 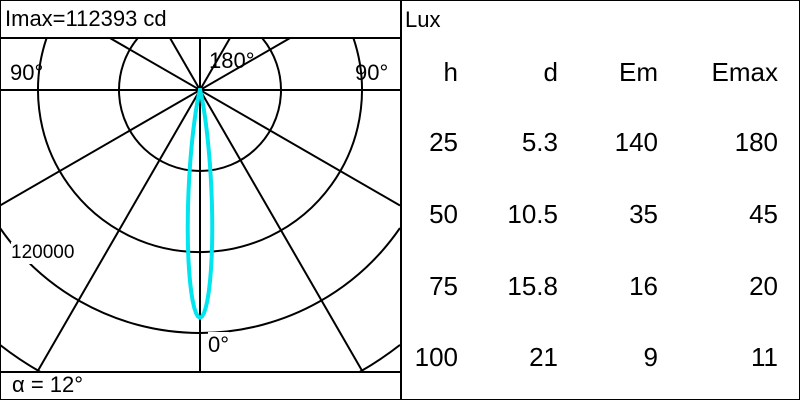 I want to click on table-cell: 5.3, so click(x=539, y=142).